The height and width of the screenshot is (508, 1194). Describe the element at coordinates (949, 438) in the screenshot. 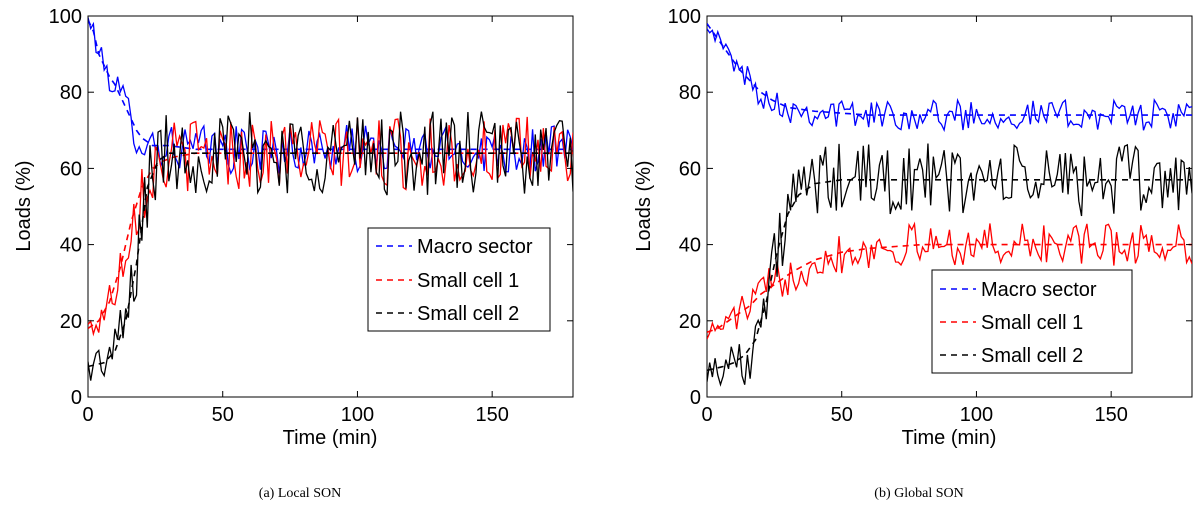

I see `x-axis-label-b: Time (min)` at that location.